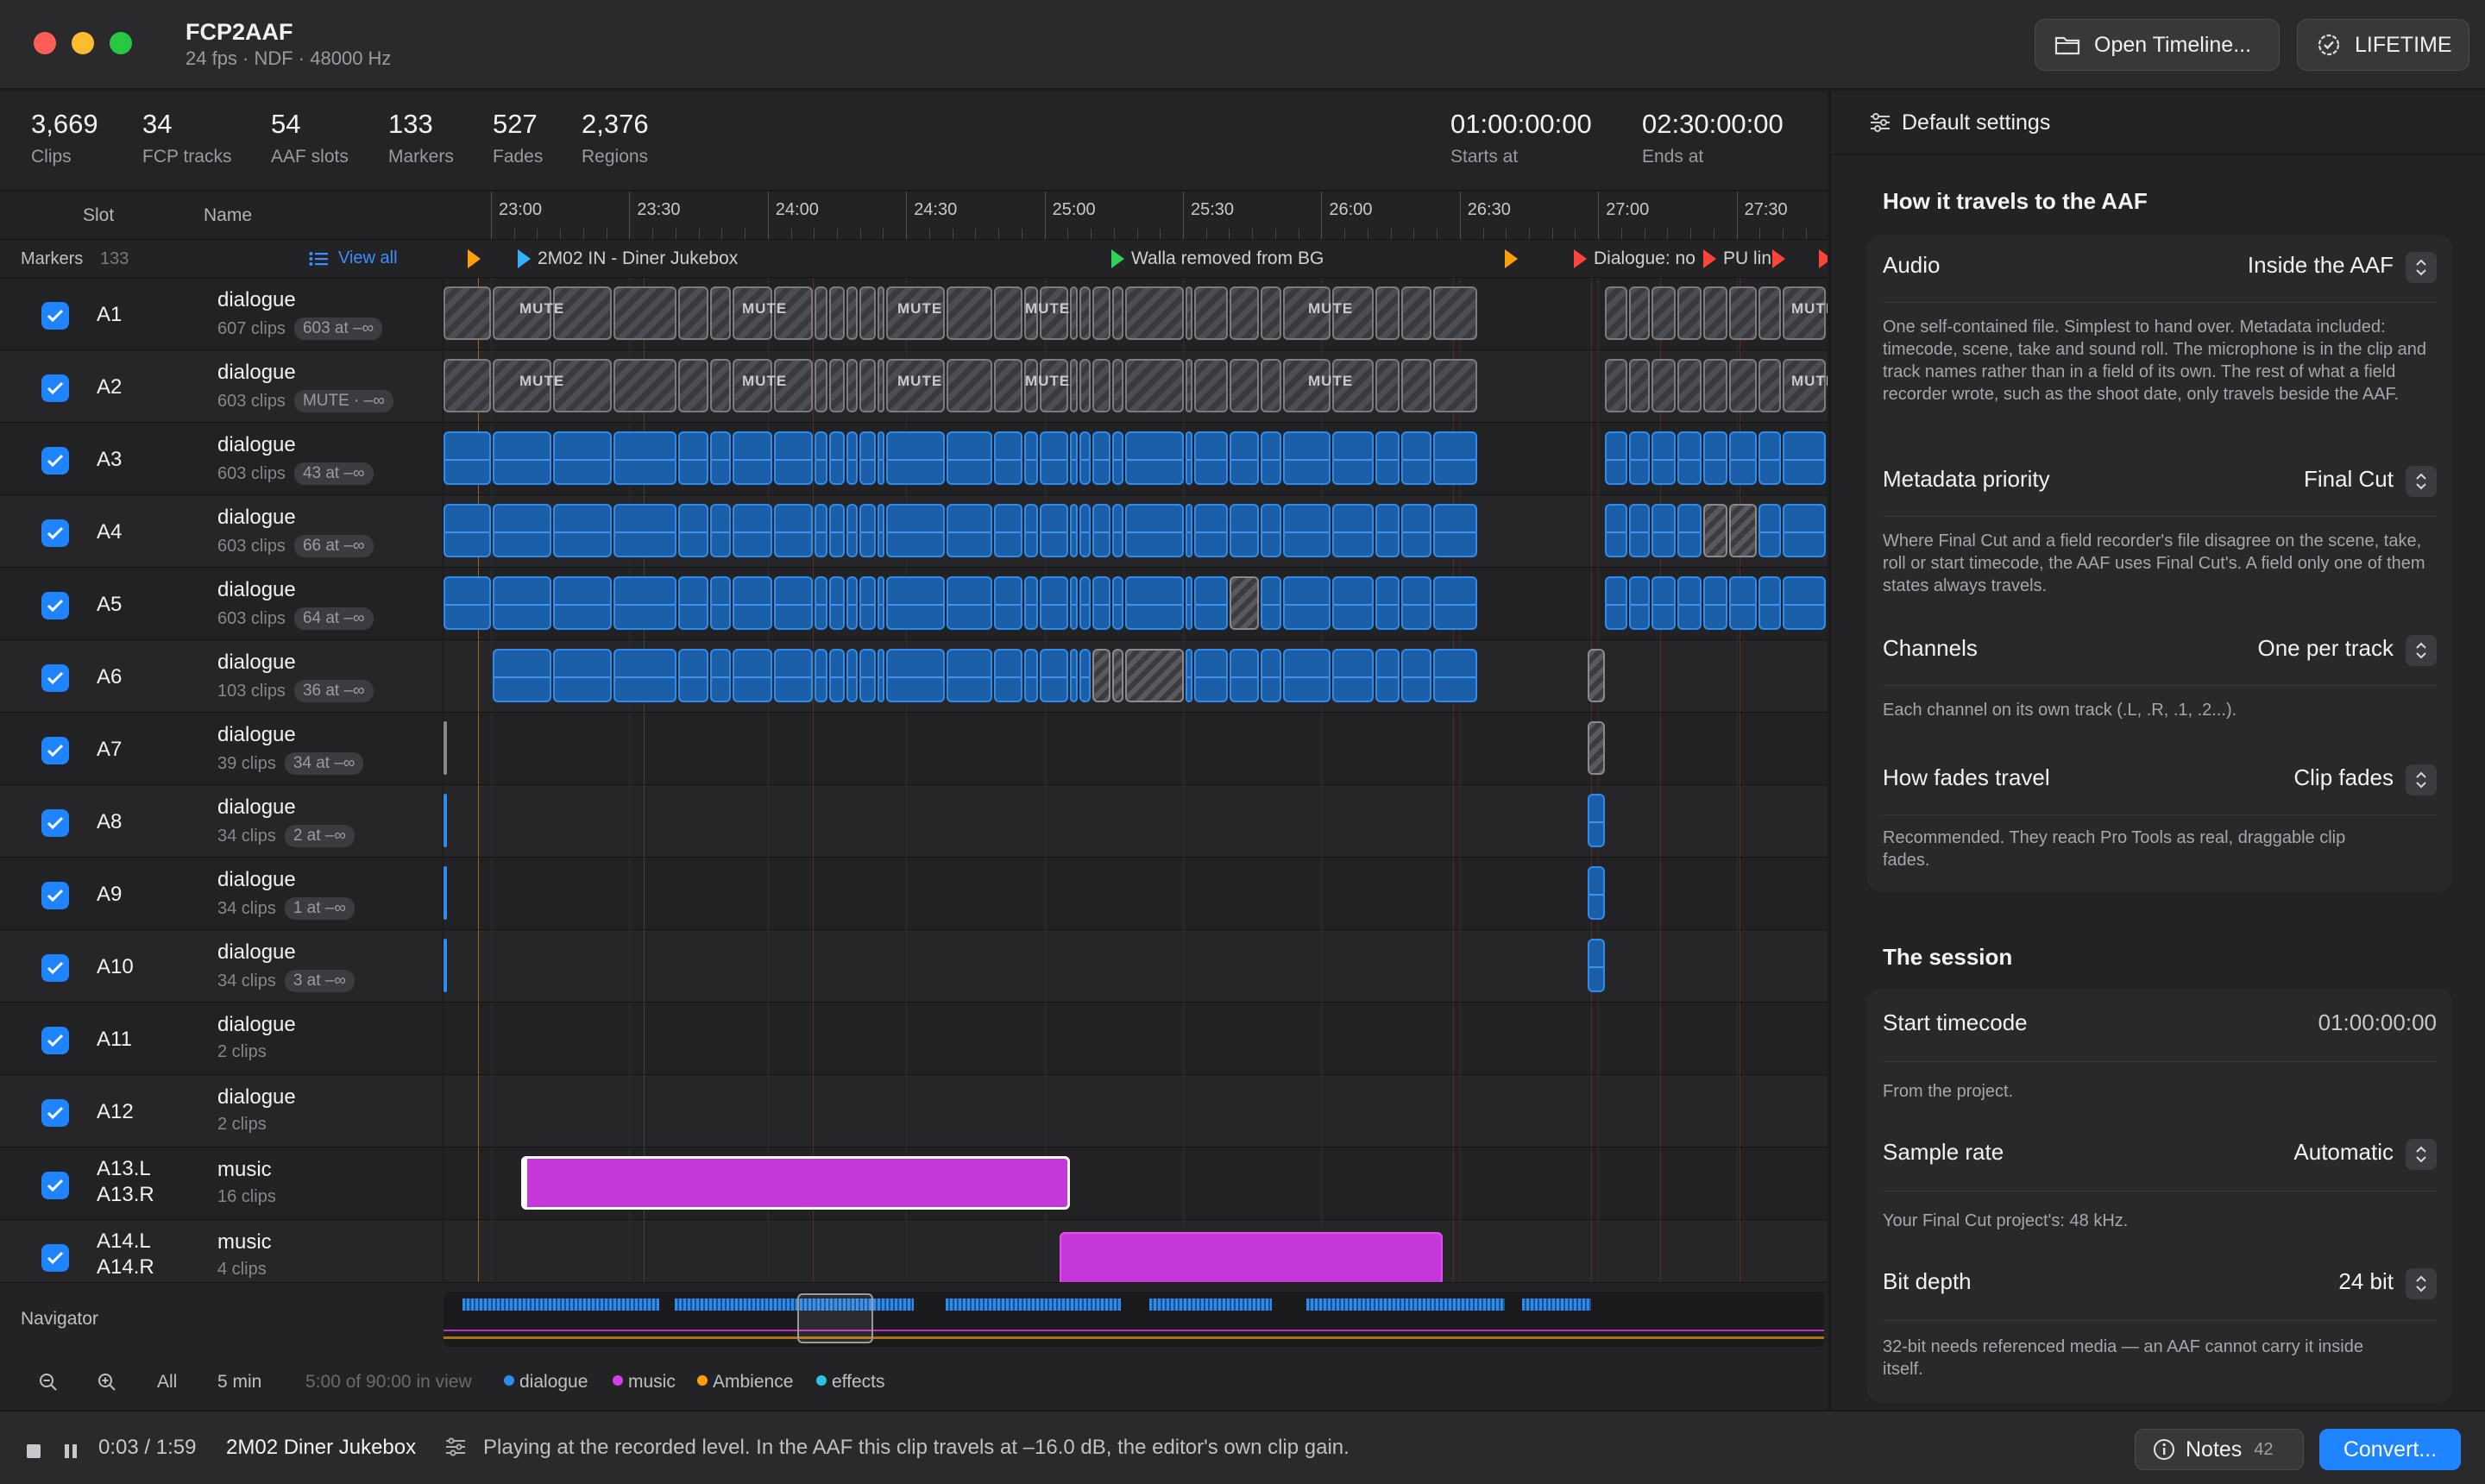  I want to click on track-row: A3 dialogue 603 clips 43 at –∞, so click(914, 459).